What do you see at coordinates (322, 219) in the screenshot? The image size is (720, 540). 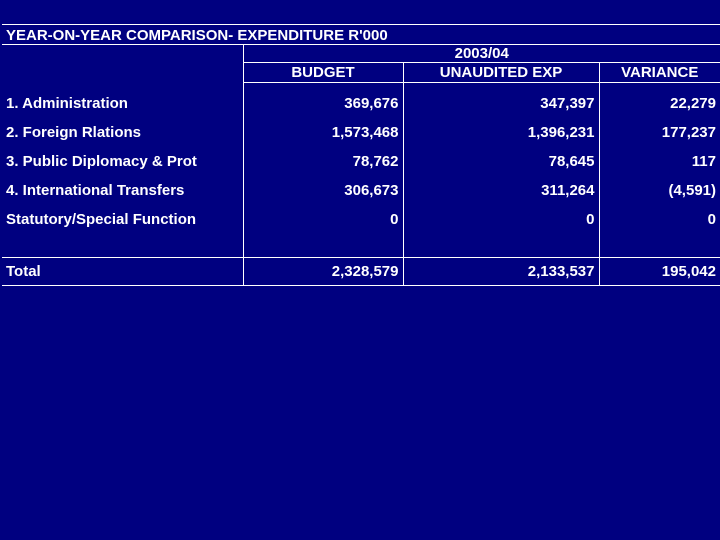 I see `budget-value: 0` at bounding box center [322, 219].